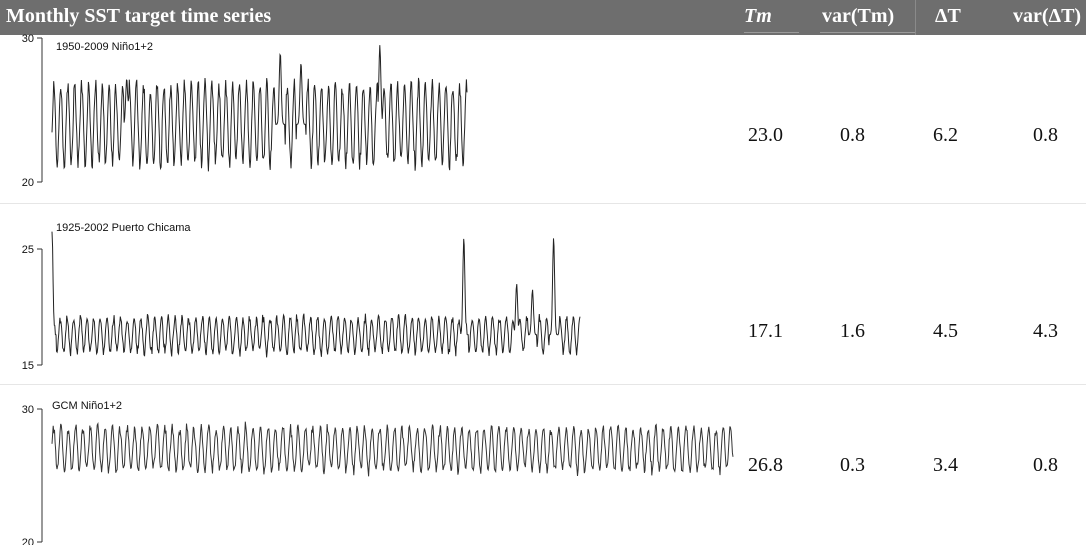 The height and width of the screenshot is (545, 1086). I want to click on series-title: 1925-2002 Puerto Chicama, so click(123, 228).